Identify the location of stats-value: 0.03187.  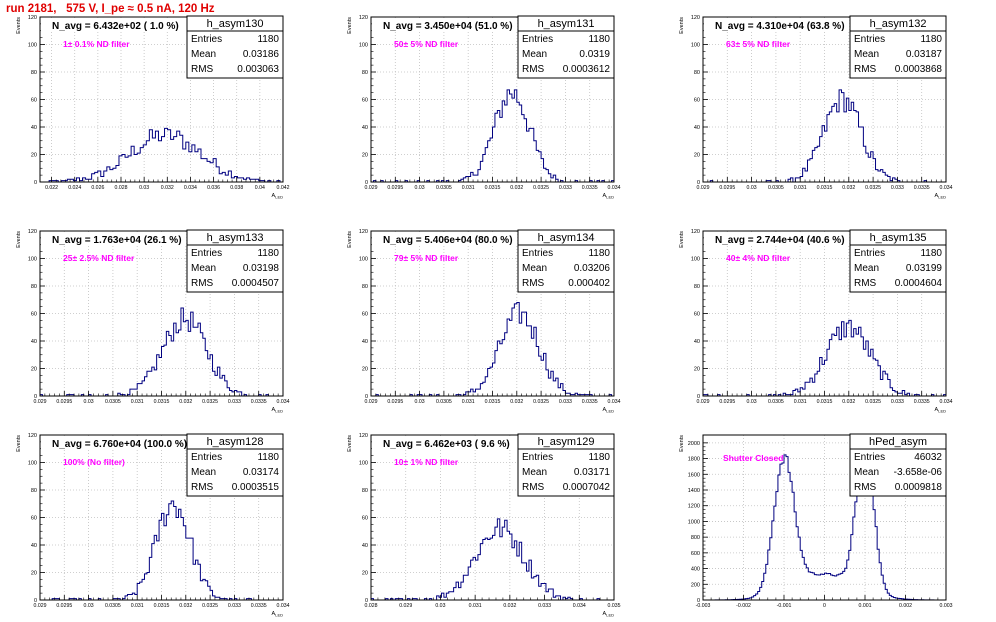
(924, 54).